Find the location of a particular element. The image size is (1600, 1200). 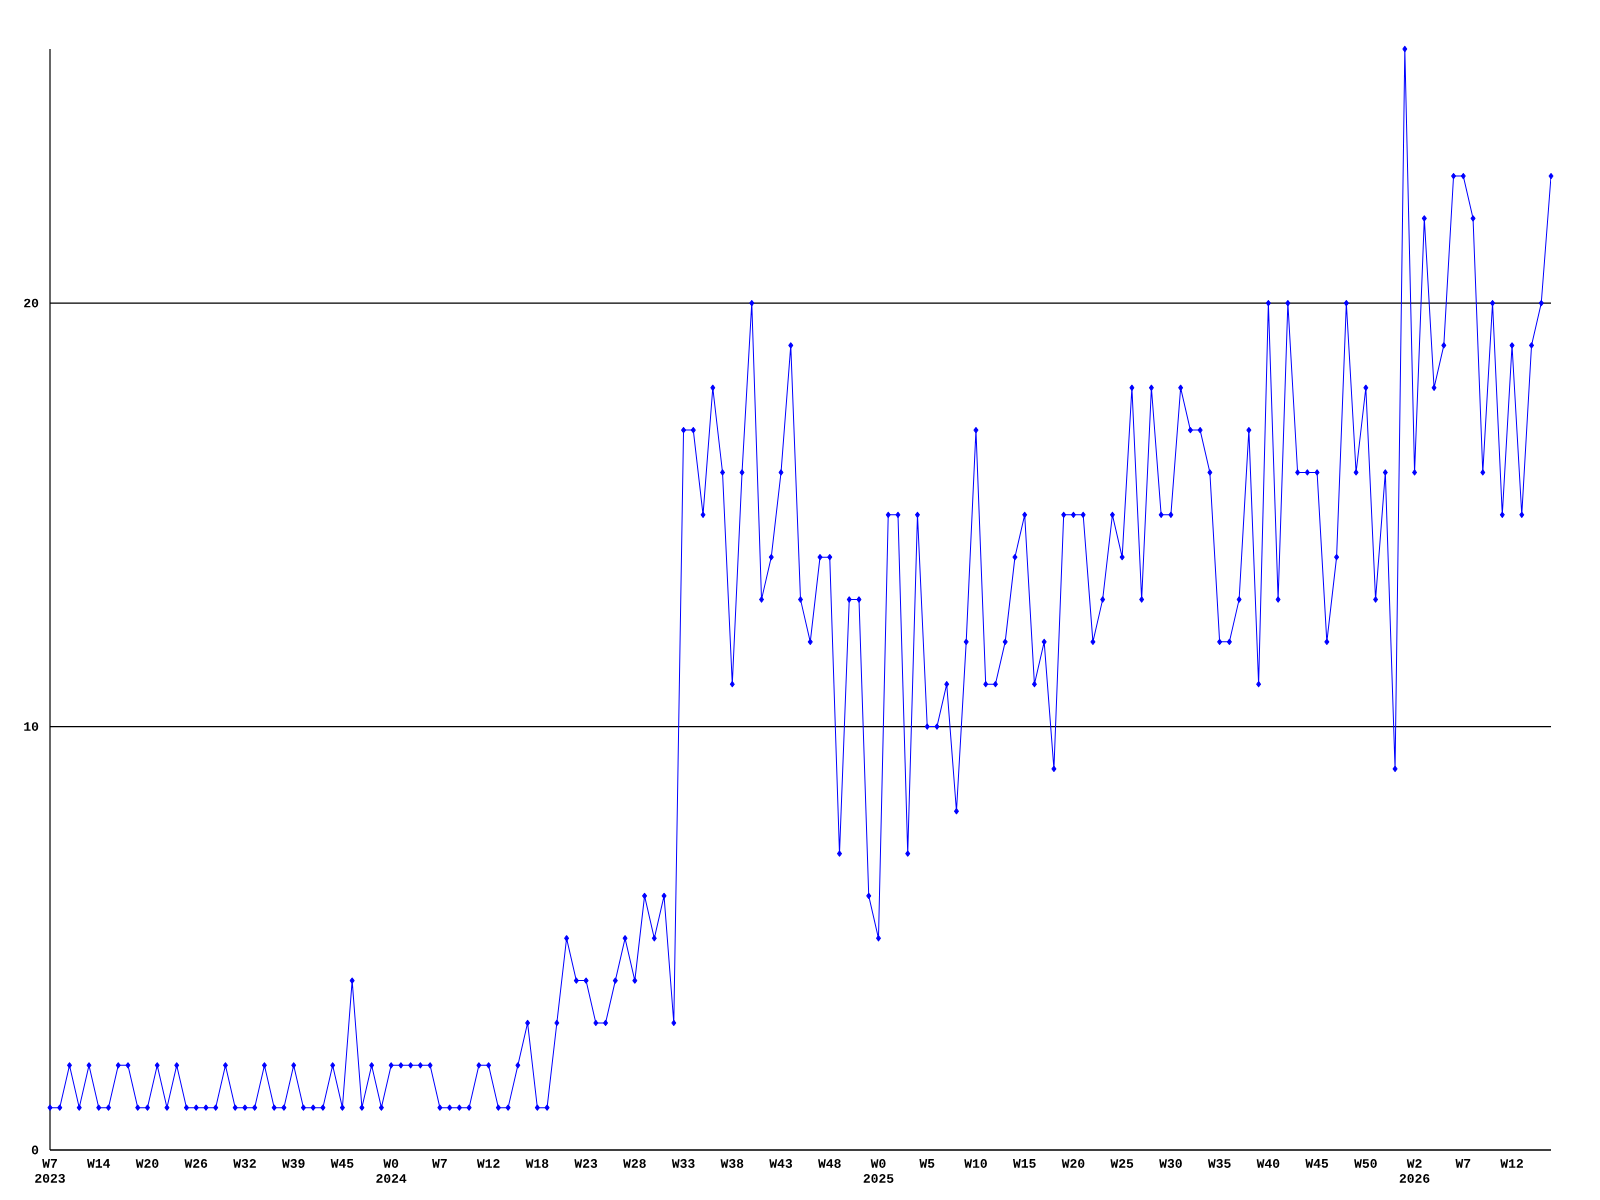

x-tick-label: W14 is located at coordinates (99, 1163).